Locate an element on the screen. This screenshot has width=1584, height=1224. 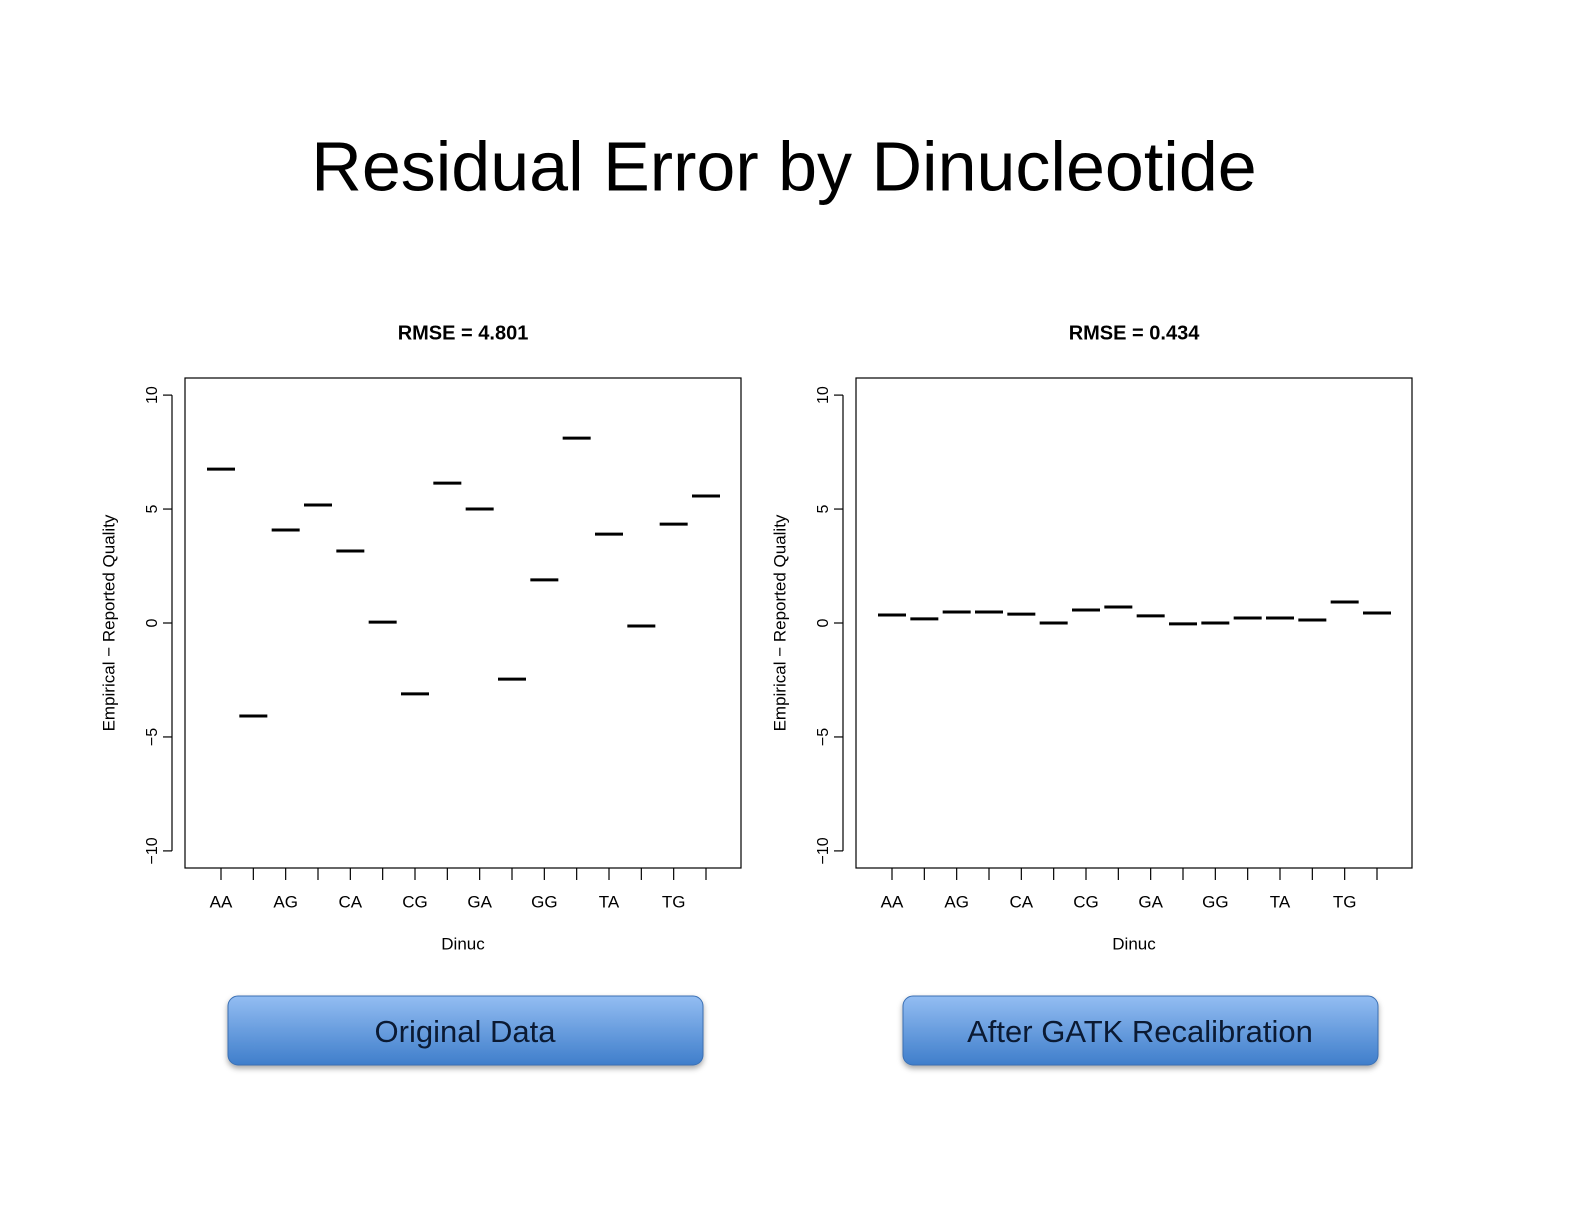
slide-title: Residual Error by Dinucleotide is located at coordinates (783, 166).